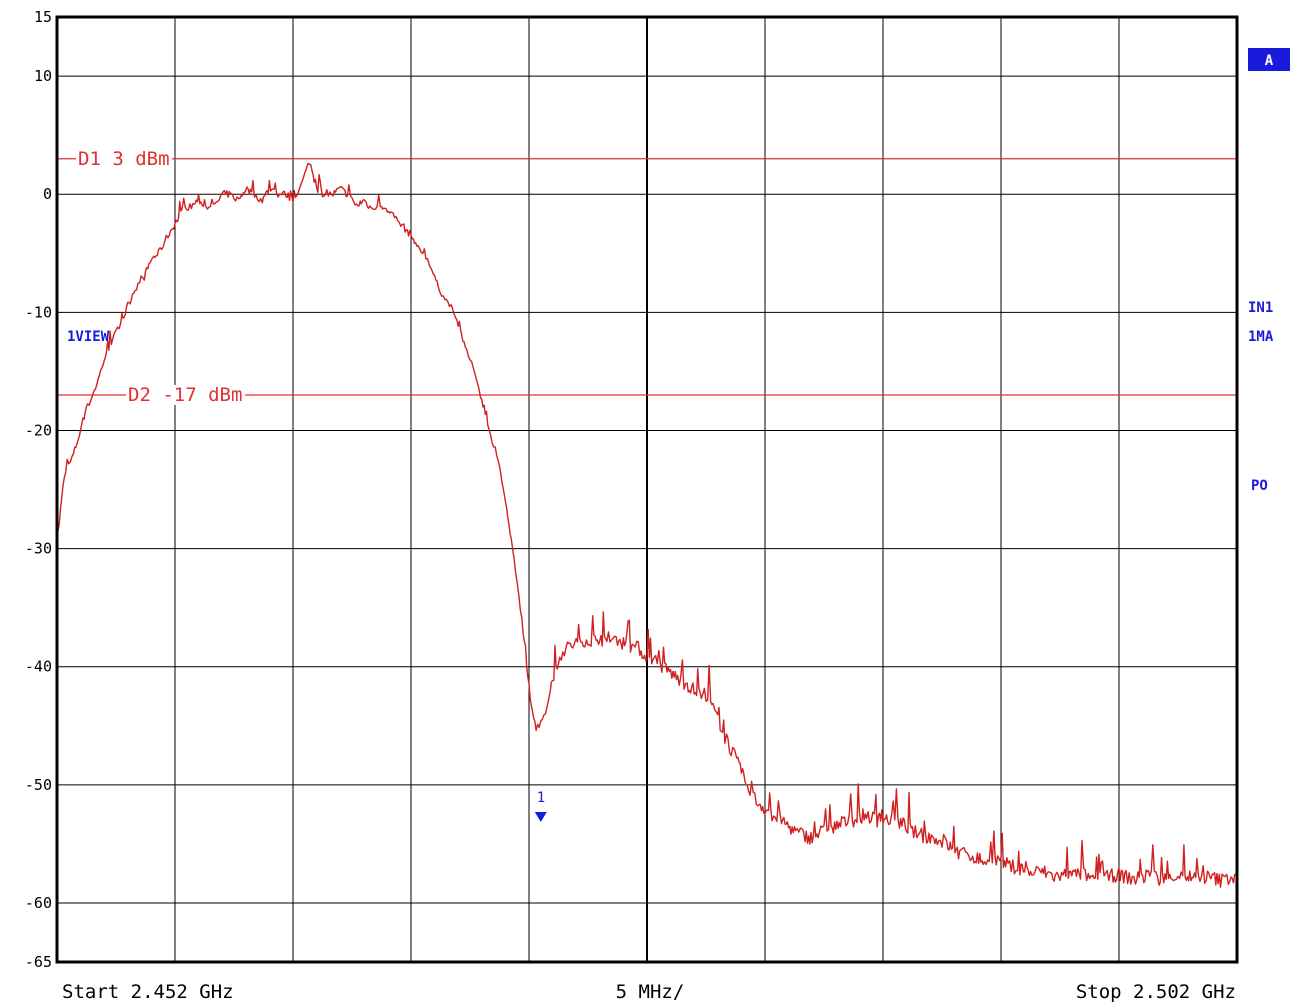  Describe the element at coordinates (1261, 337) in the screenshot. I see `trace-mode-label: 1MA` at that location.